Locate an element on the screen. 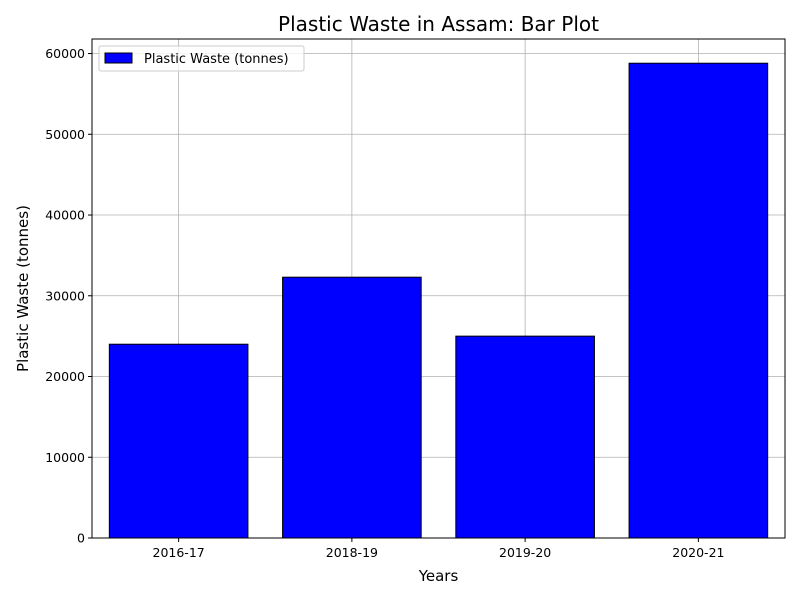  legend-label: Plastic Waste (tonnes) is located at coordinates (216, 59).